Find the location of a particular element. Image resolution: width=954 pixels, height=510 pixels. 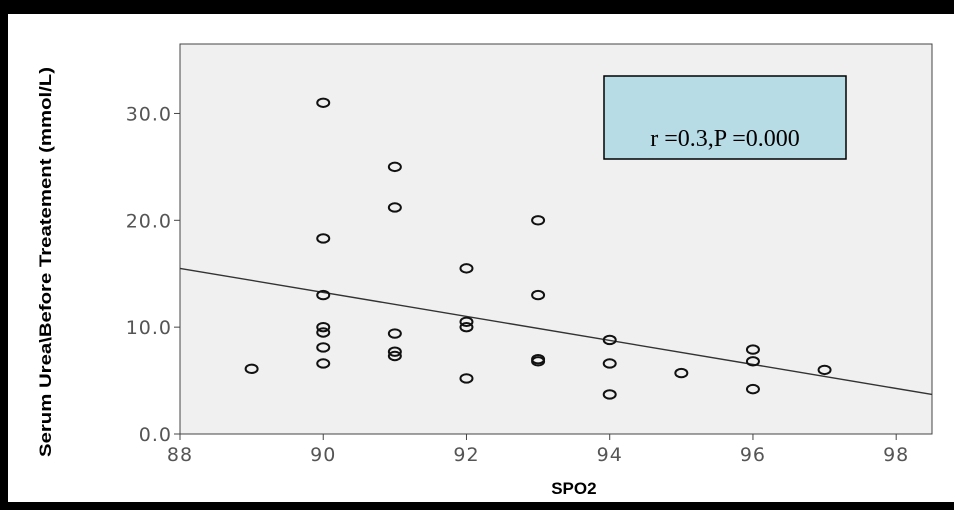

y-tick-label: 30.0 is located at coordinates (149, 114).